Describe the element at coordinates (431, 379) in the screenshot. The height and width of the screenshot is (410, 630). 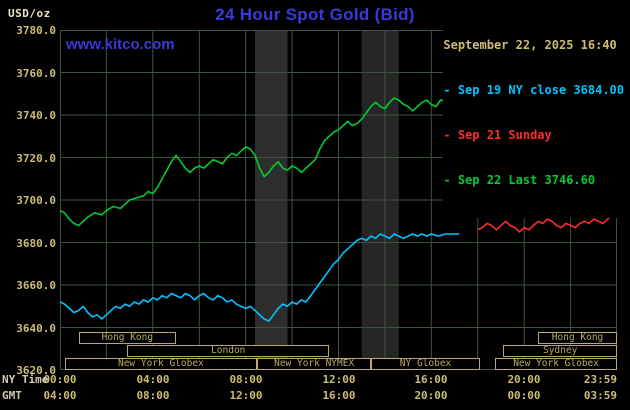
I see `x-axis-ny-tick-label: 16:00` at that location.